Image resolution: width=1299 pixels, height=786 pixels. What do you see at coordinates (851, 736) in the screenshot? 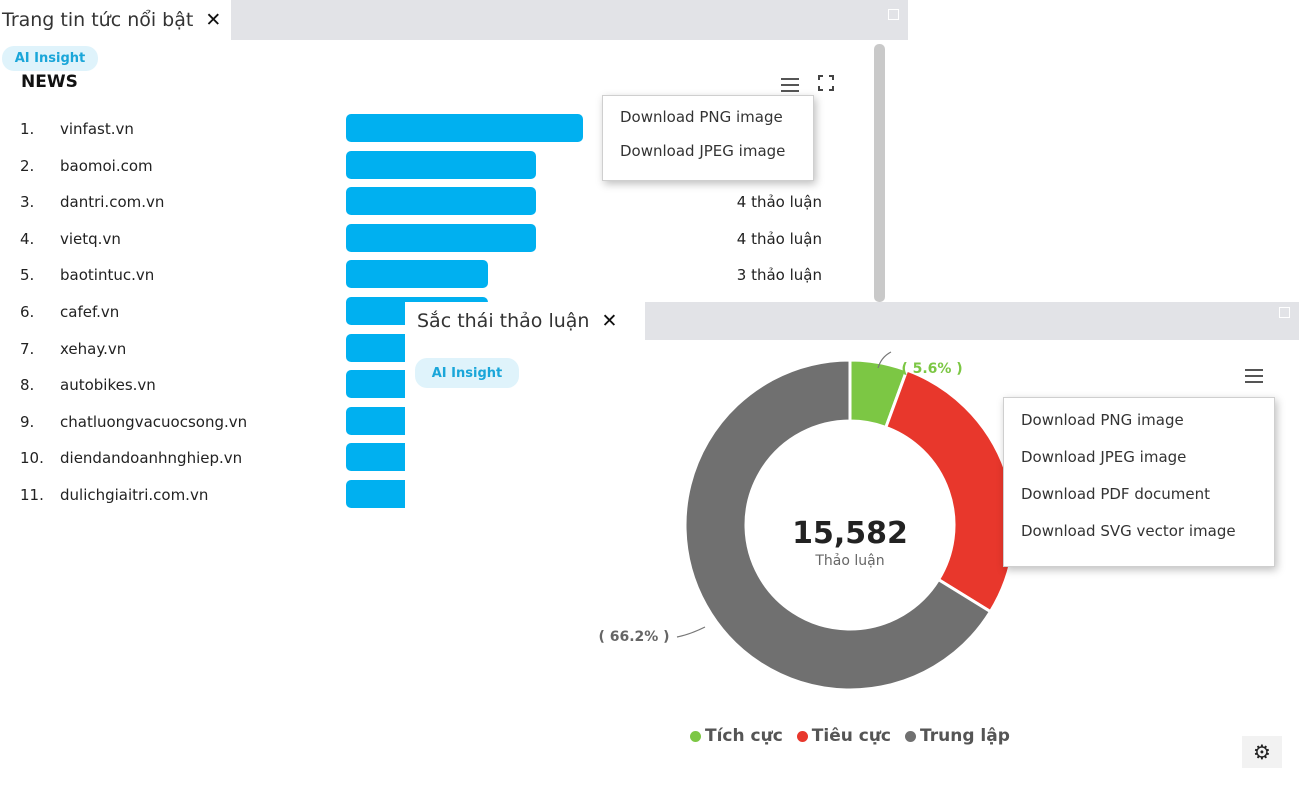
I see `legend-label: Tiêu cực` at bounding box center [851, 736].